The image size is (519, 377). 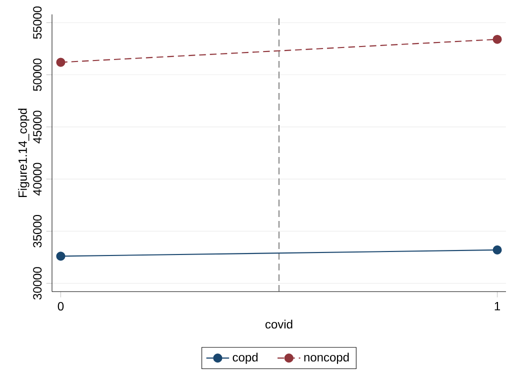 What do you see at coordinates (326, 358) in the screenshot?
I see `legend-label: noncopd` at bounding box center [326, 358].